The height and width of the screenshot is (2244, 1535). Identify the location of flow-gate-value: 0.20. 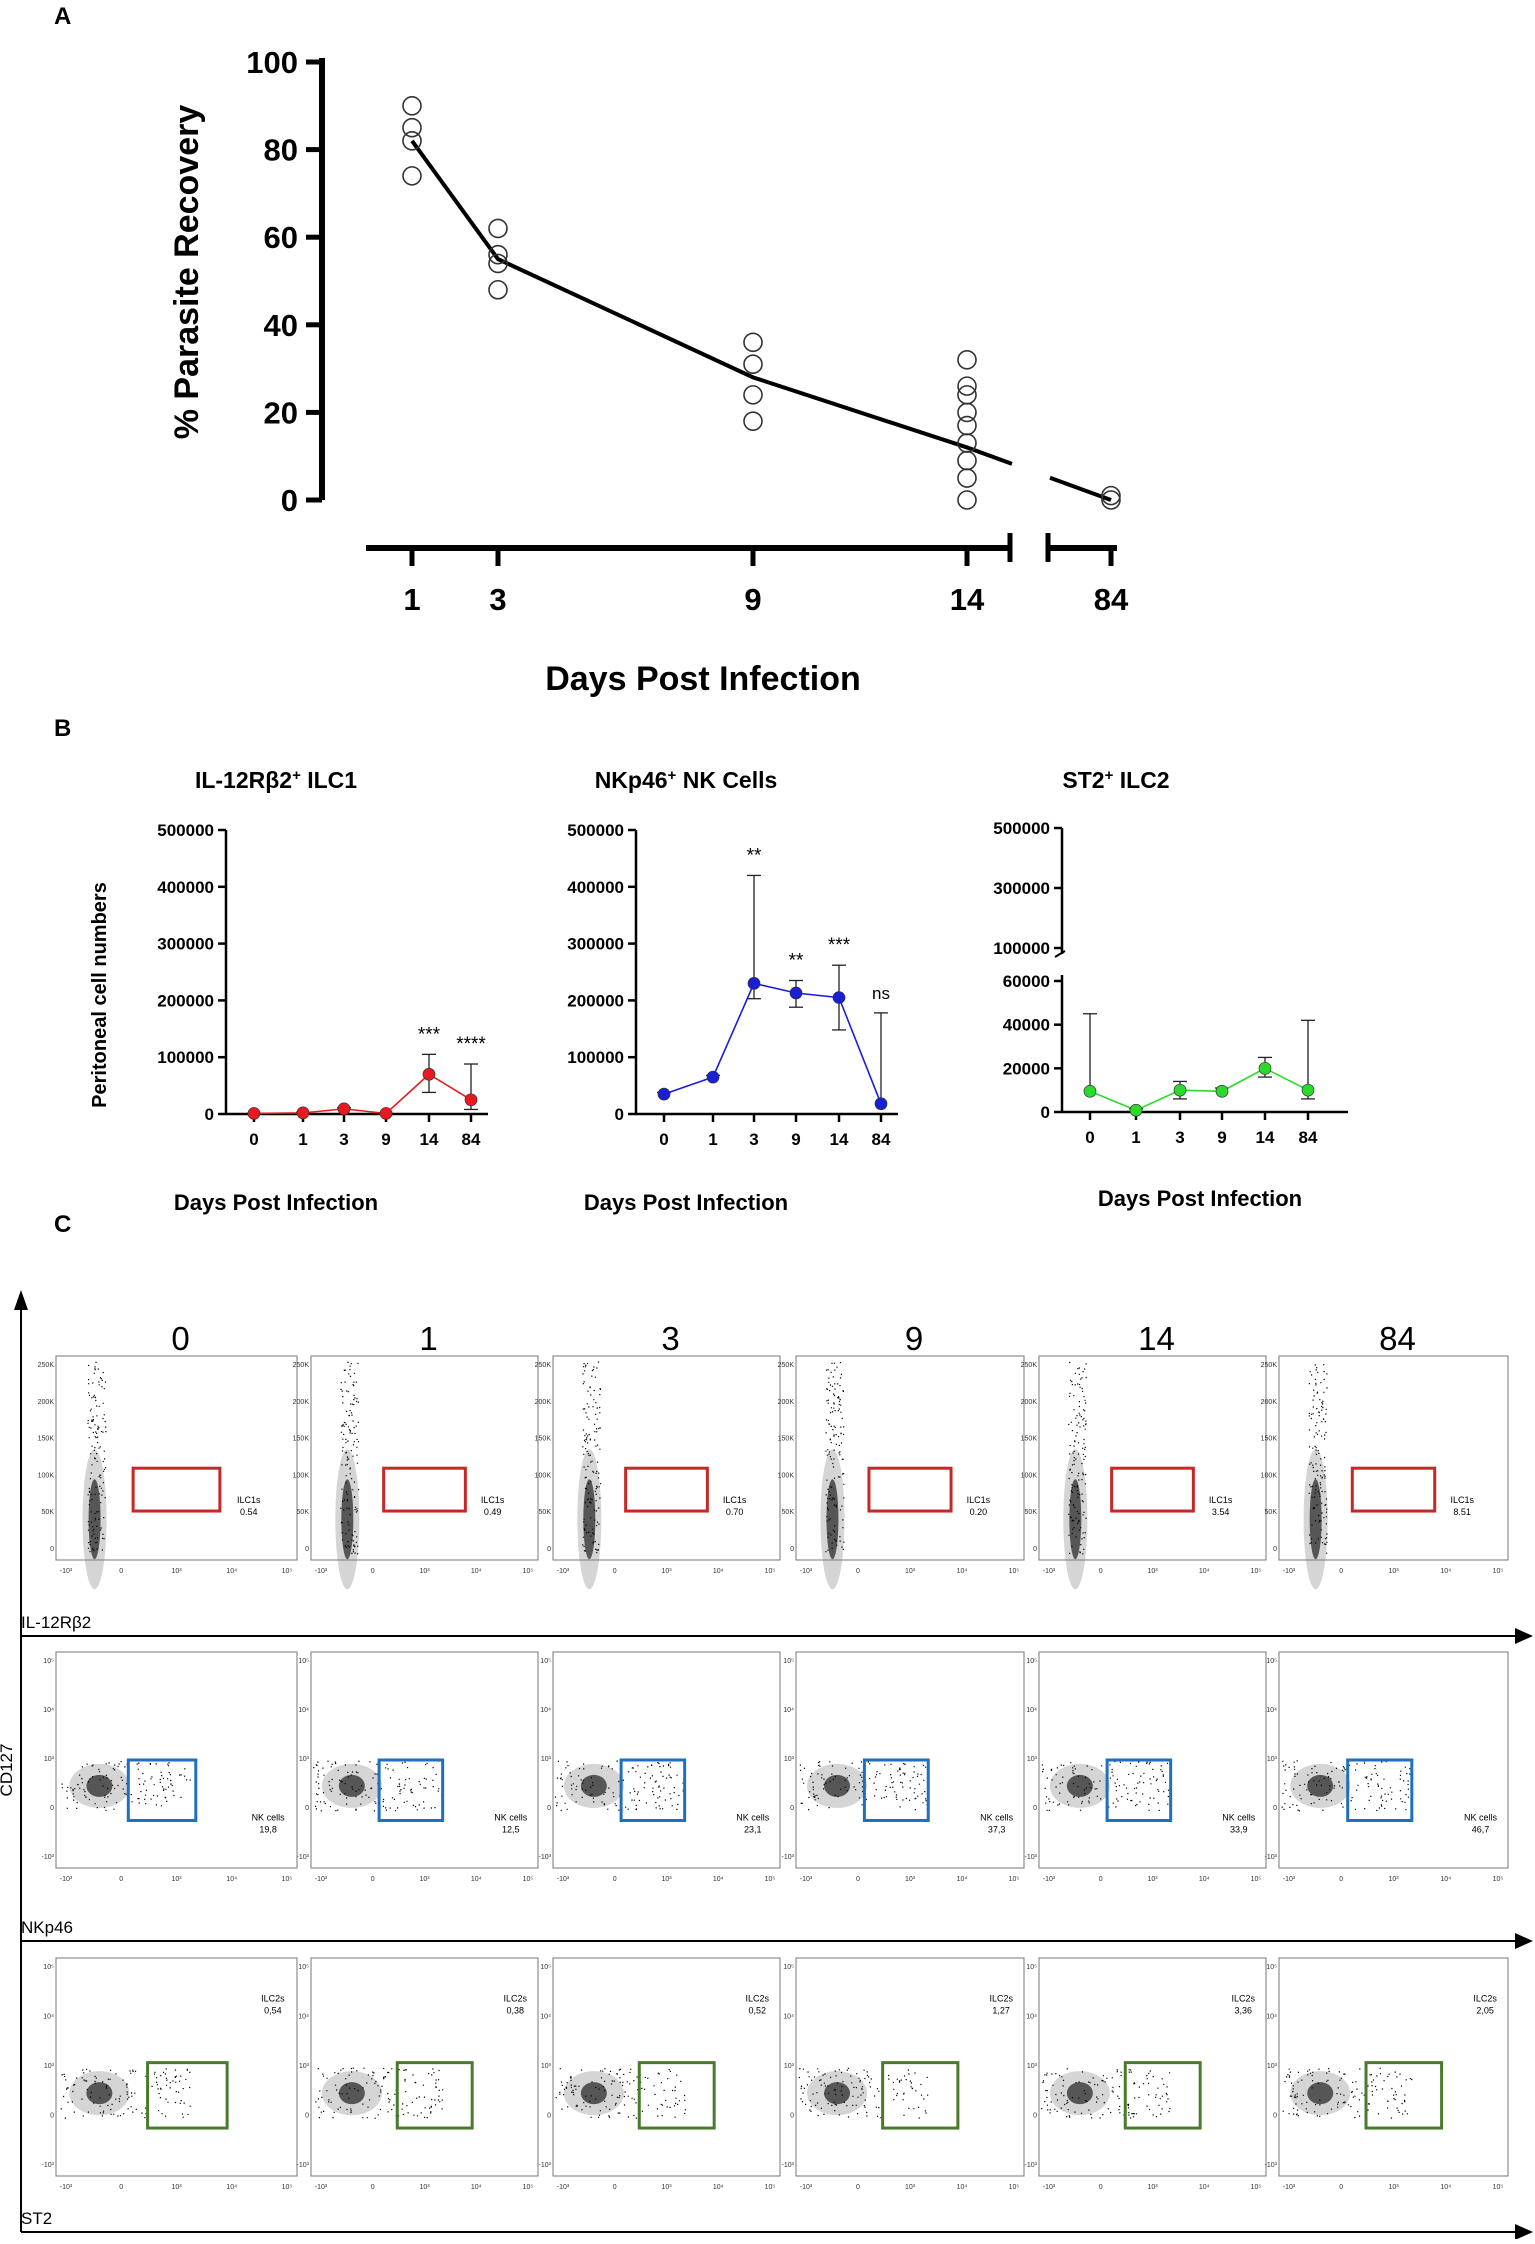
(979, 1512).